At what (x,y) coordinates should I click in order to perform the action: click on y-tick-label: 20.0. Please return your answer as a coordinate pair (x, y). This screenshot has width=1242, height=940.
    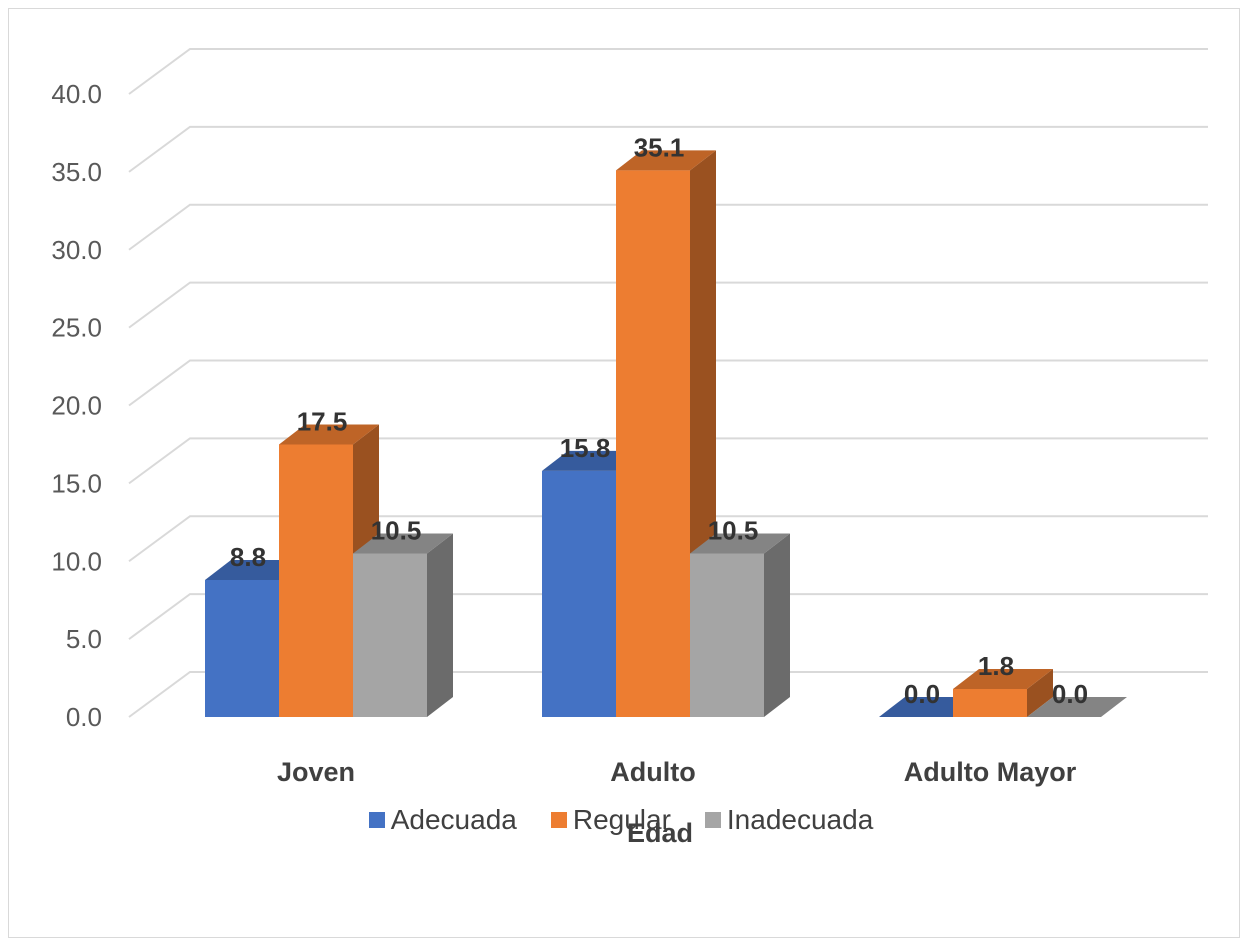
    Looking at the image, I should click on (76, 406).